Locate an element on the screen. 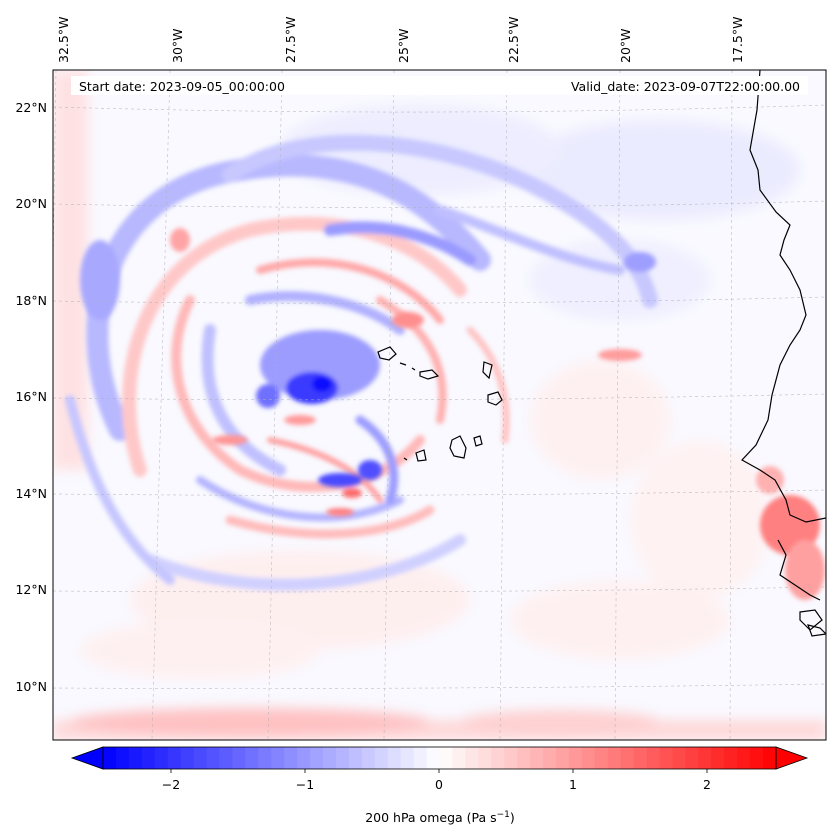 The image size is (837, 839). africa-coastline is located at coordinates (783, 296).